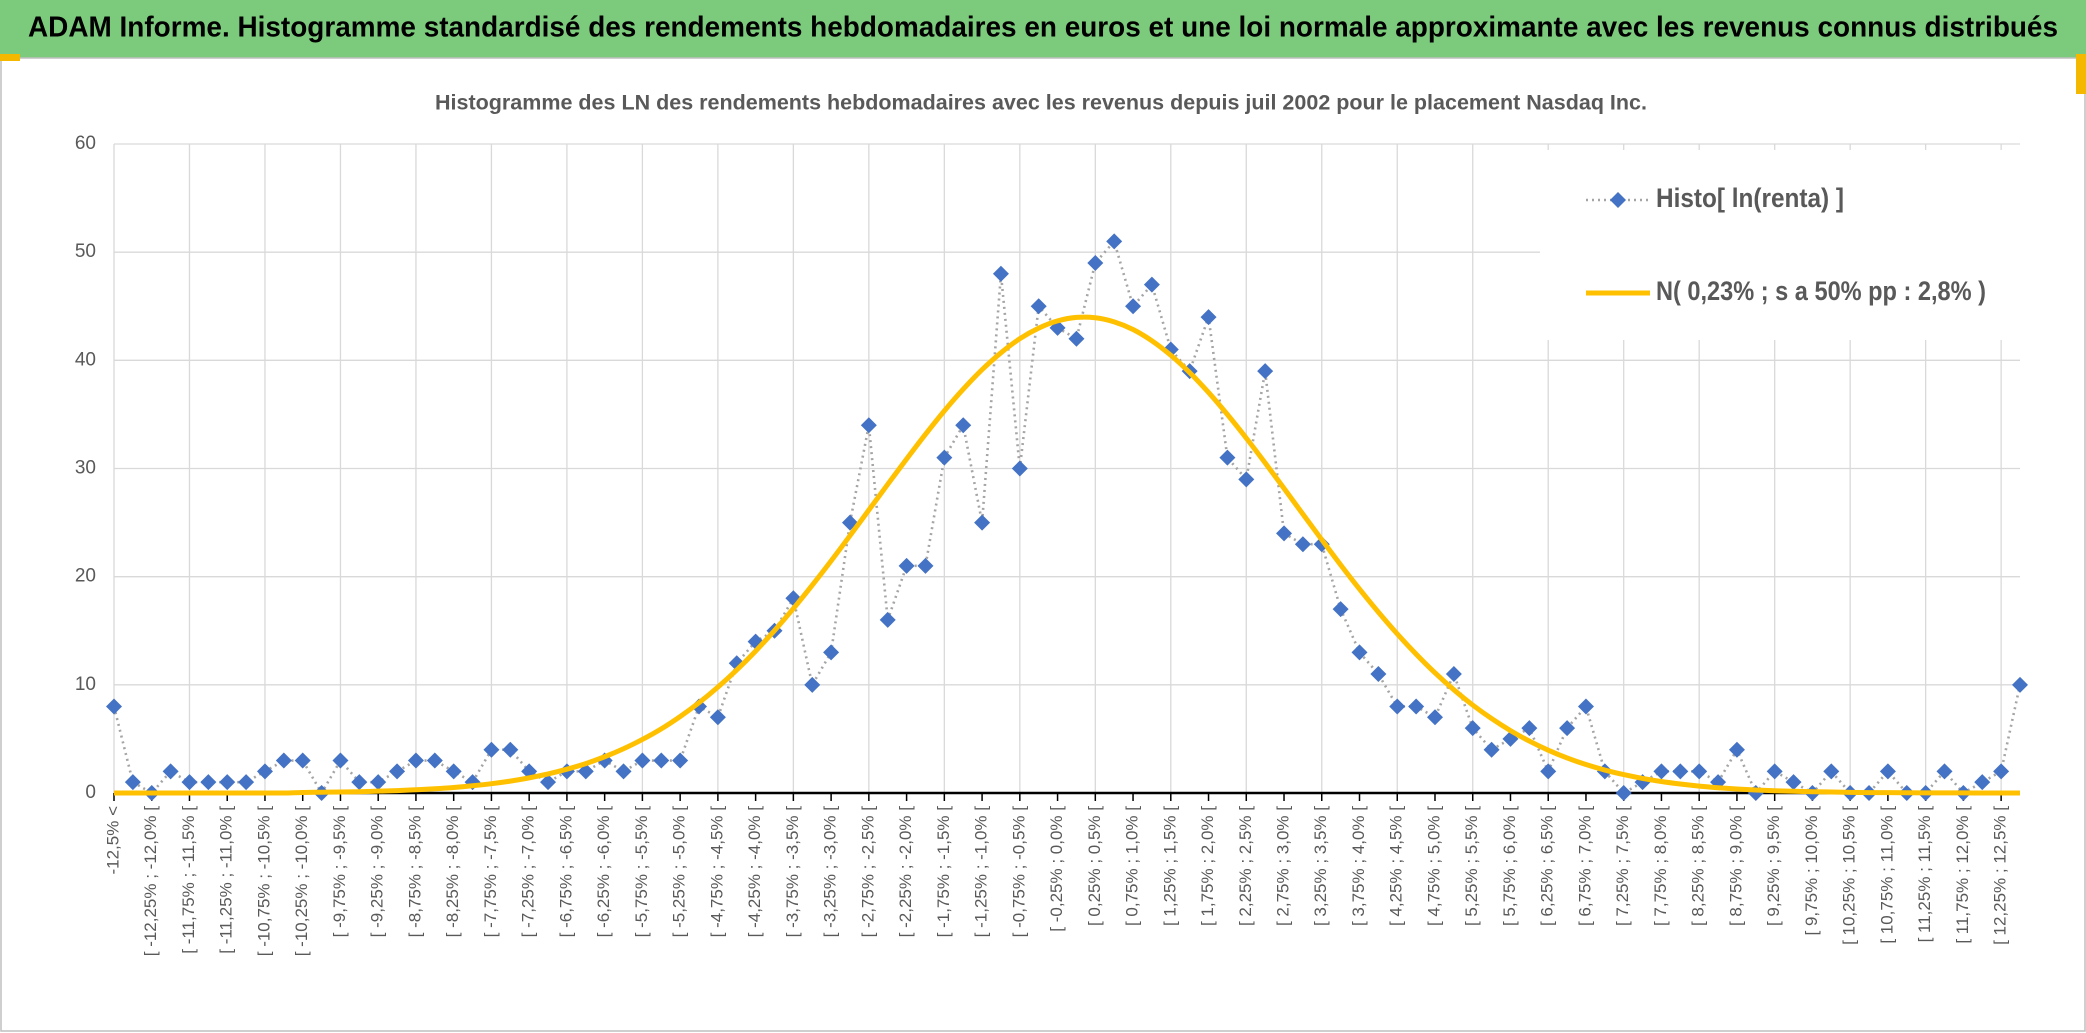 This screenshot has height=1033, width=2086. What do you see at coordinates (1320, 866) in the screenshot?
I see `x-tick-label: [ 3,25% ; 3,5% [` at bounding box center [1320, 866].